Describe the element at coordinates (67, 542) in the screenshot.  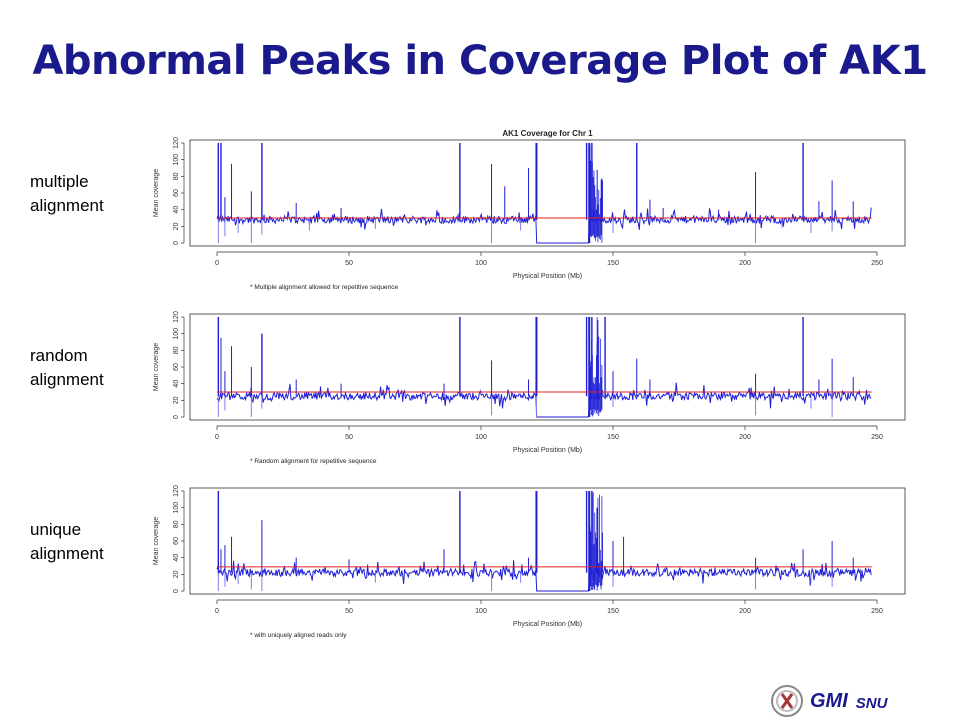
I see `side-label-unique: unique alignment` at that location.